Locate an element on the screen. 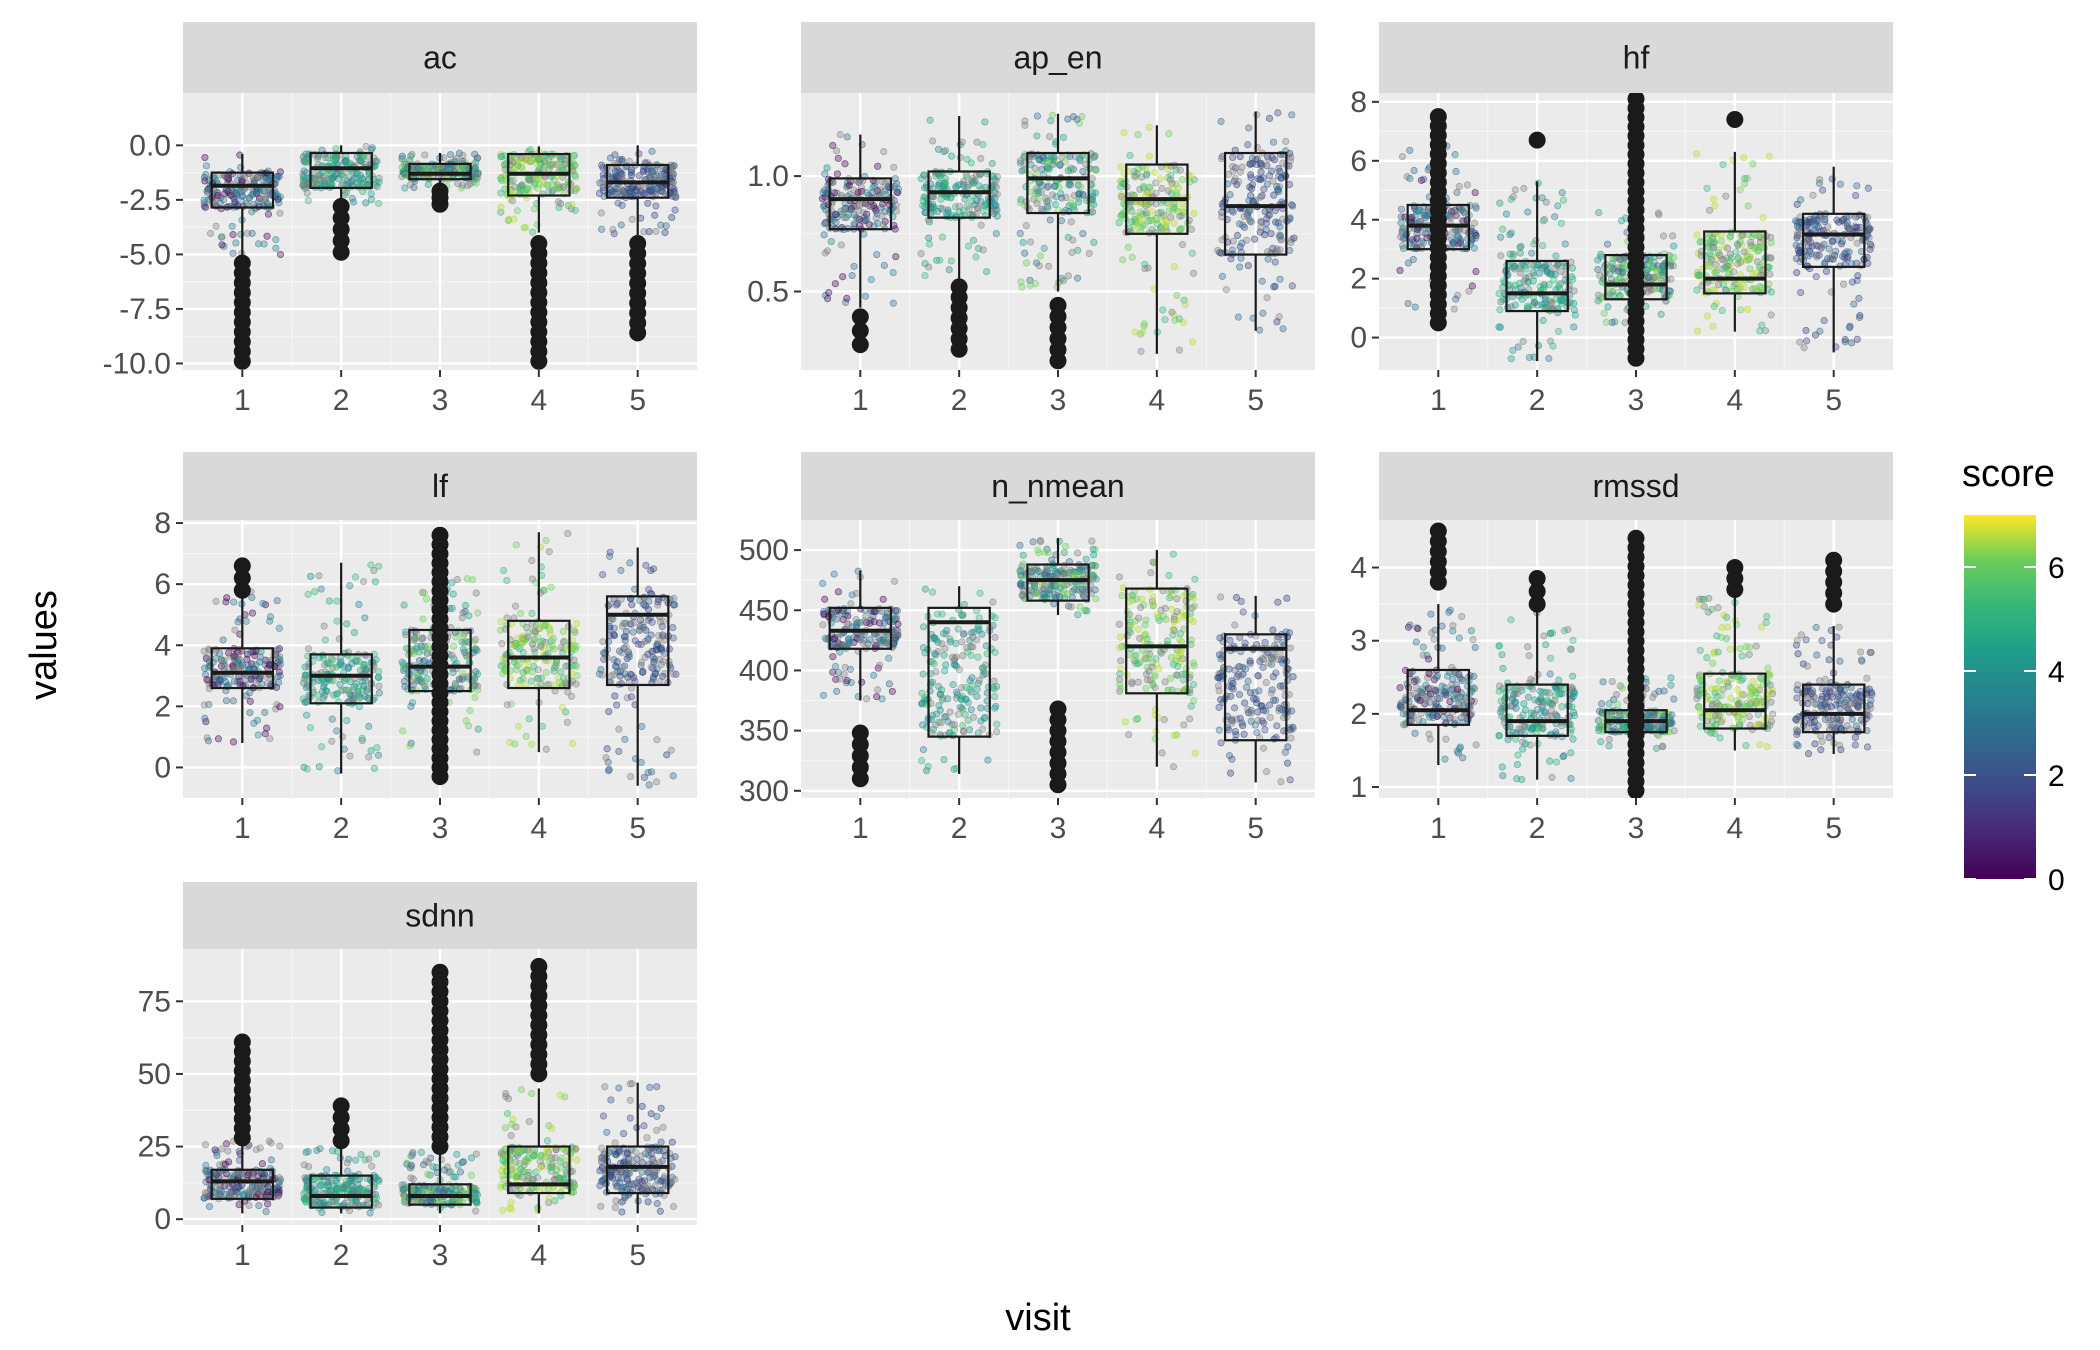  x-tick-label: 5 is located at coordinates (1255, 400).